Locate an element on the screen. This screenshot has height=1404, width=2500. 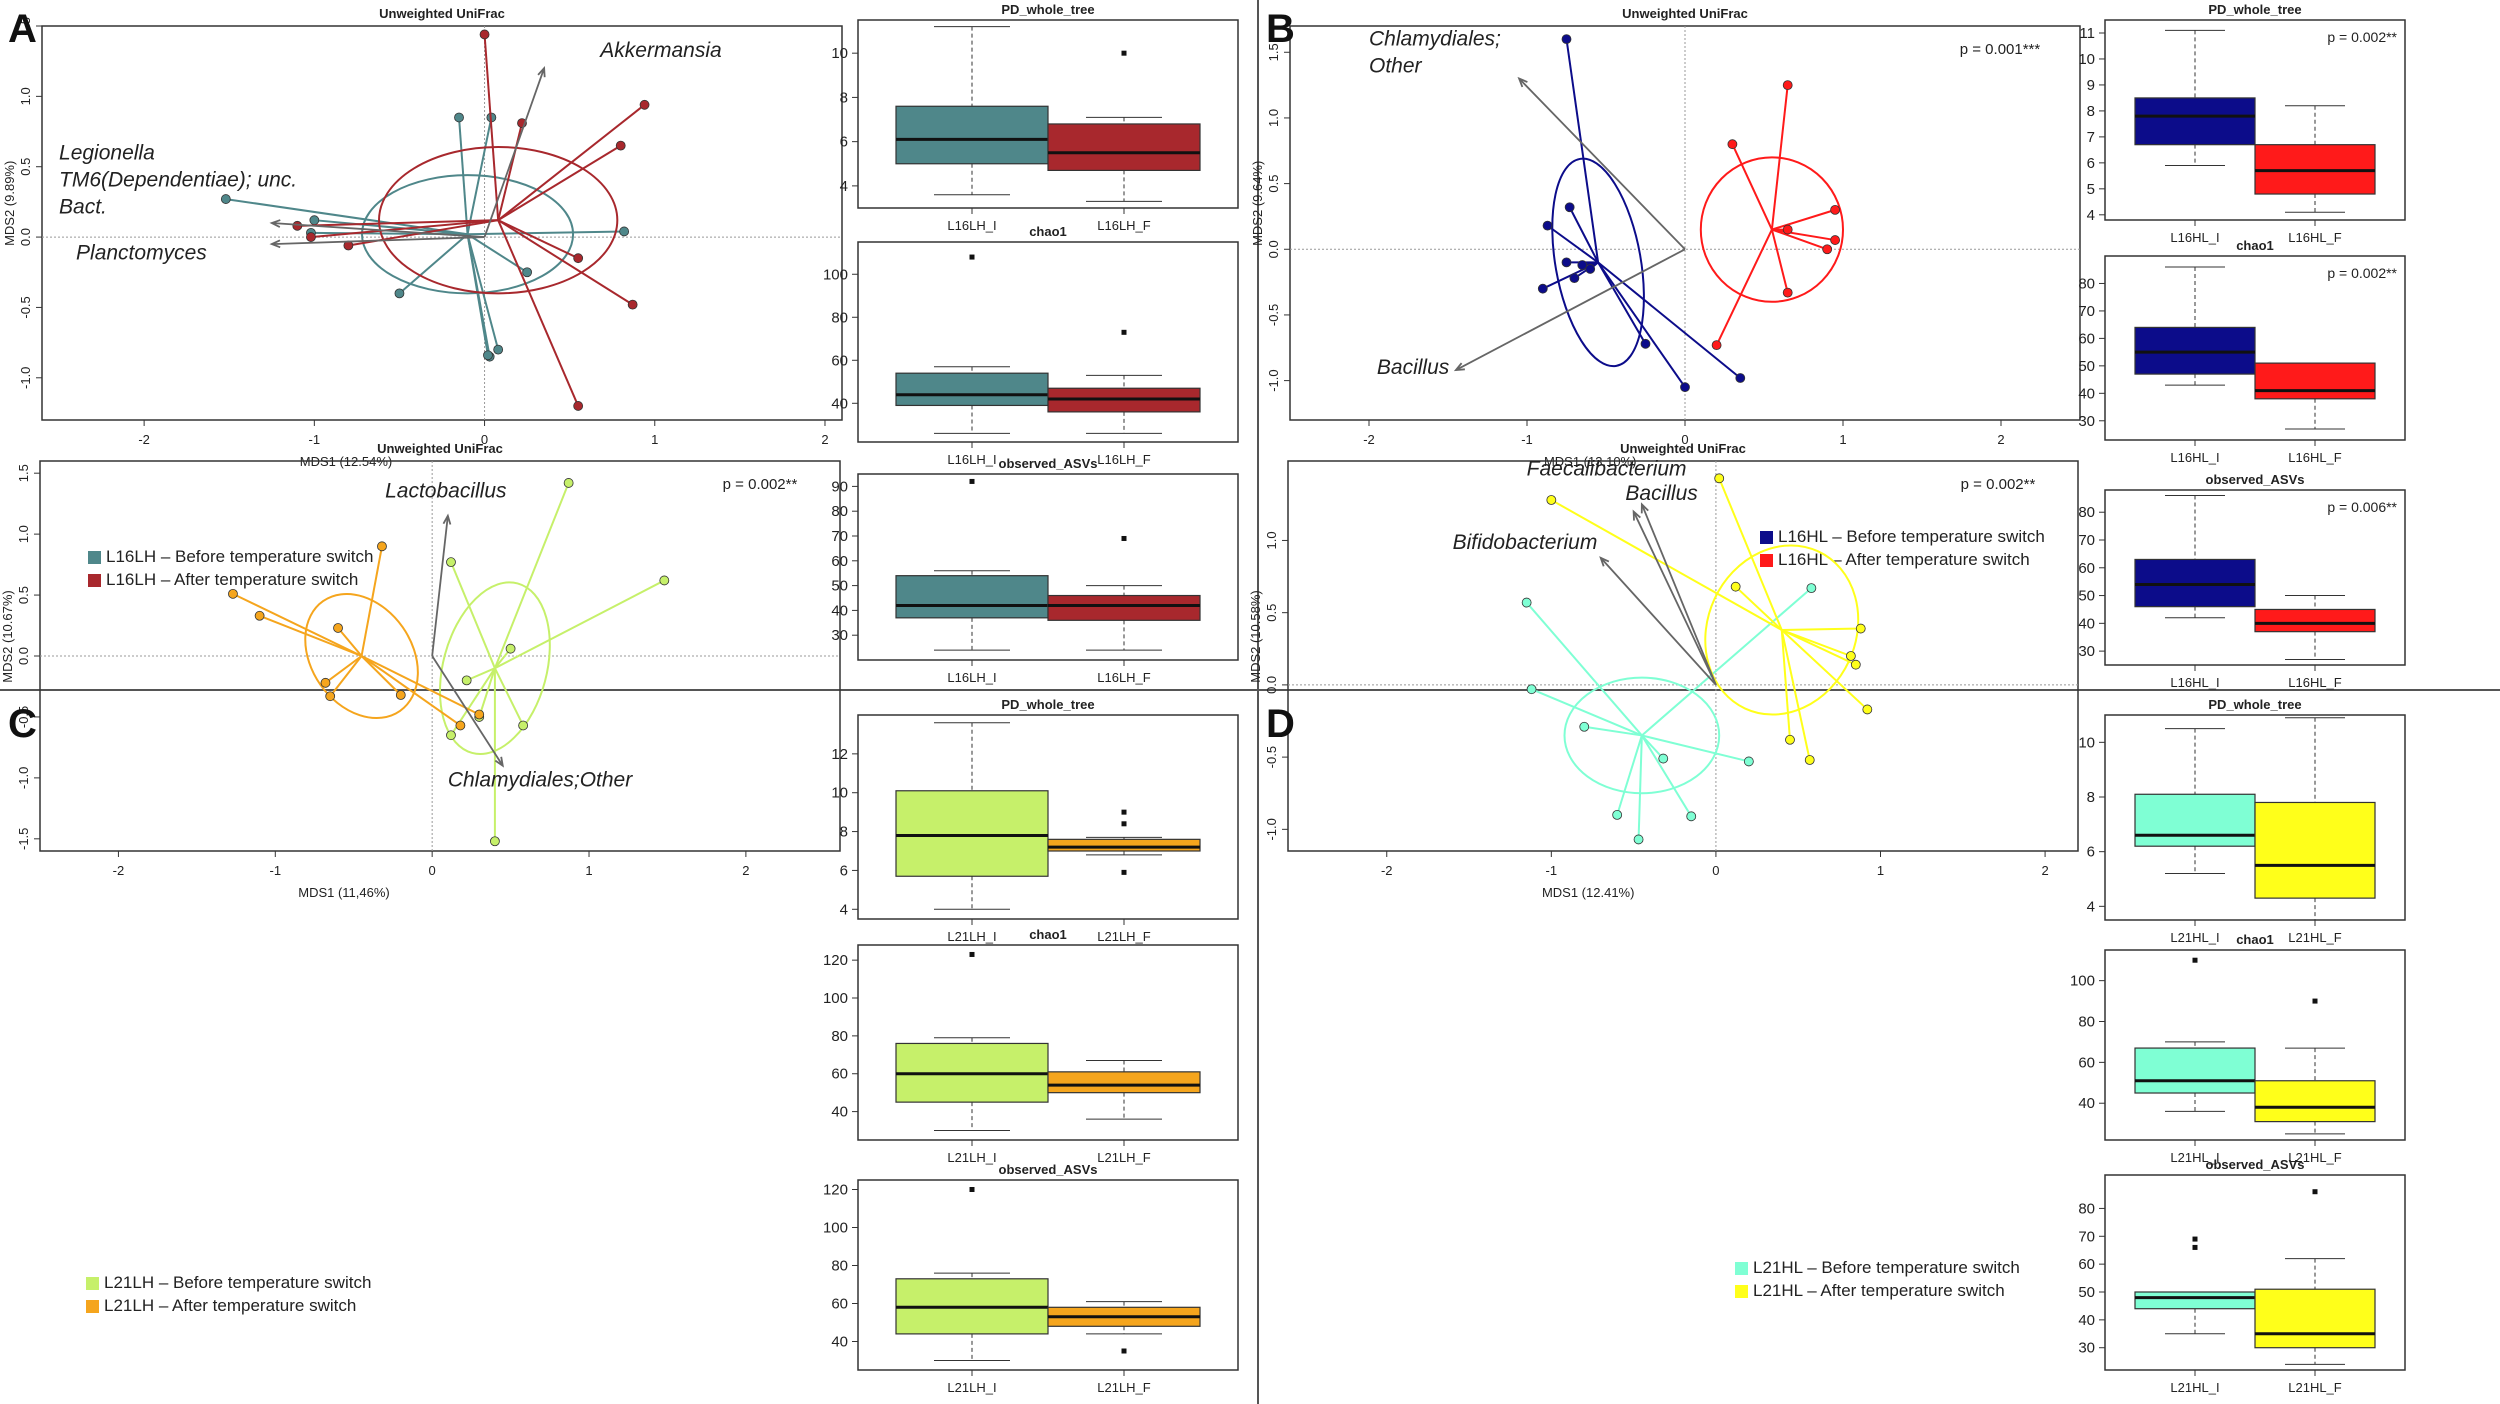
y-tick-label: 80 is located at coordinates (839, 1266).